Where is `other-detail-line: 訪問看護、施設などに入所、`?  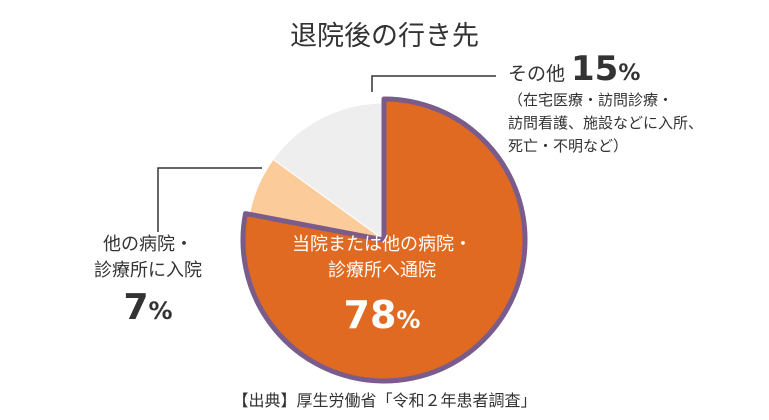
other-detail-line: 訪問看護、施設などに入所、 is located at coordinates (606, 123).